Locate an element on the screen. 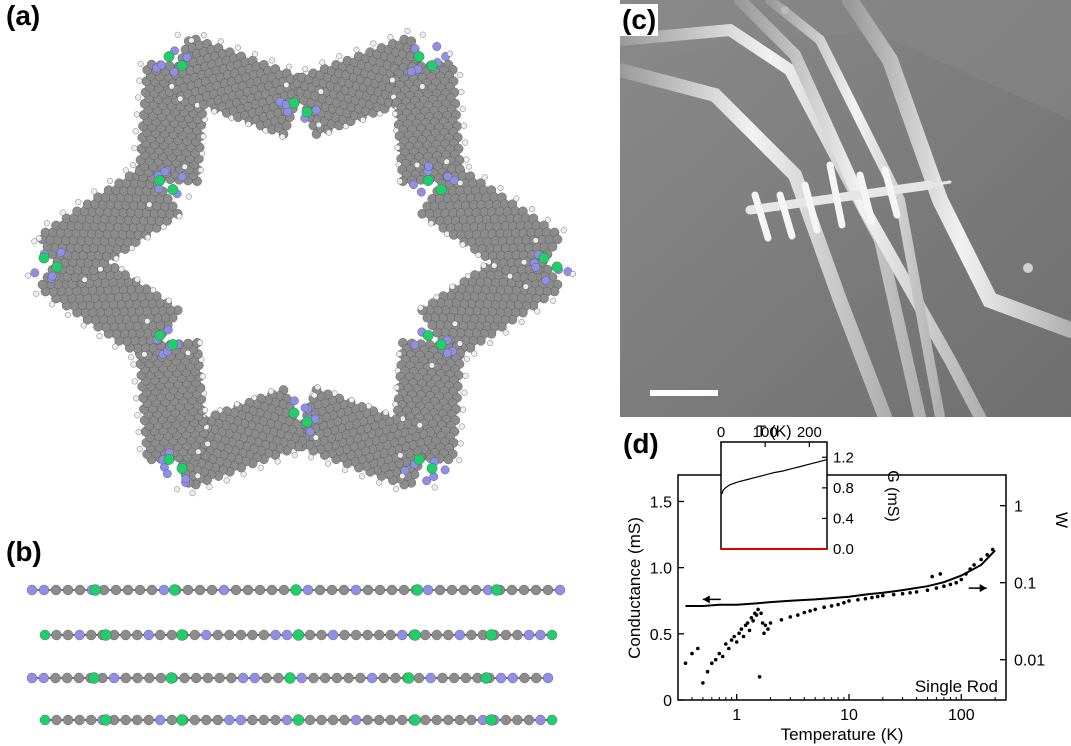  inset-x-ticks: 0 100 200 is located at coordinates (769, 435).